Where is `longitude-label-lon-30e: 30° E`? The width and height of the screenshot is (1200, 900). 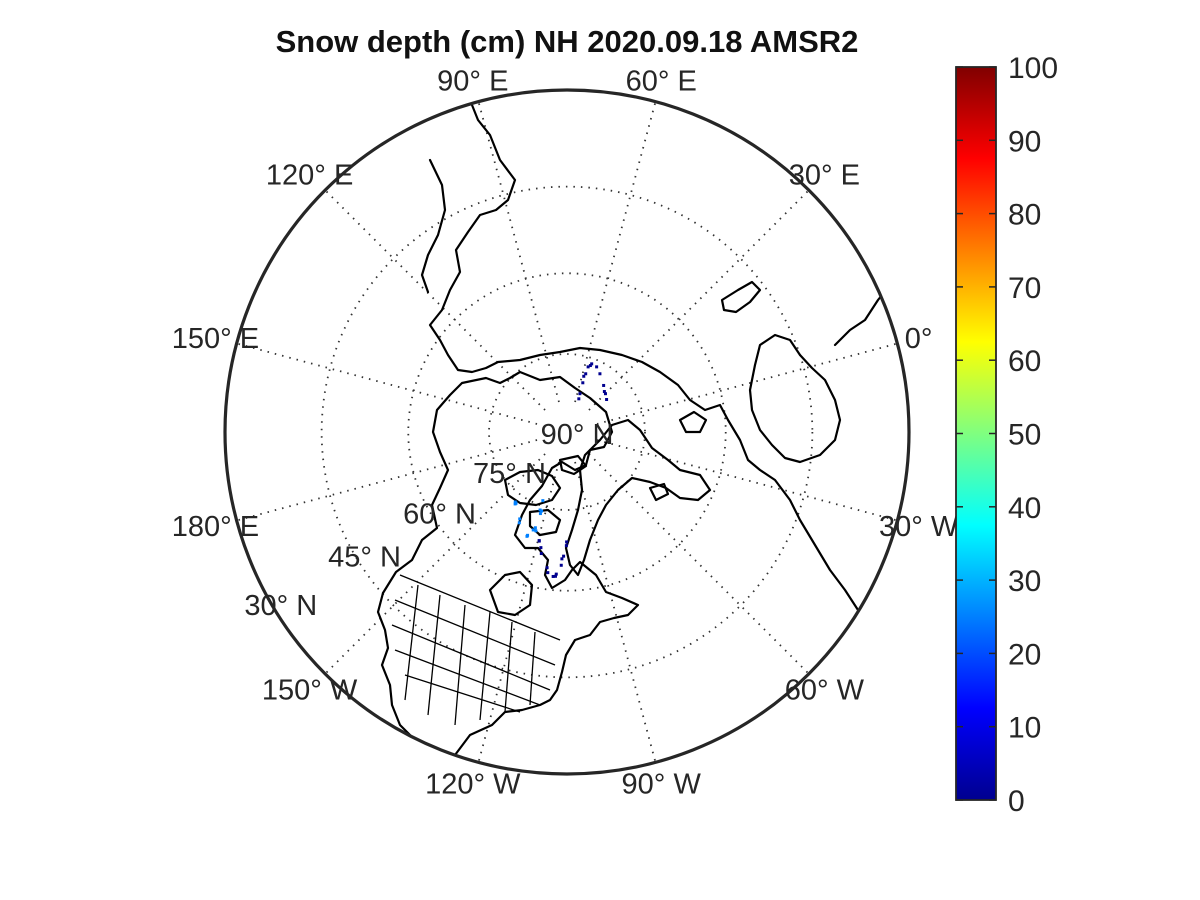
longitude-label-lon-30e: 30° E is located at coordinates (824, 176).